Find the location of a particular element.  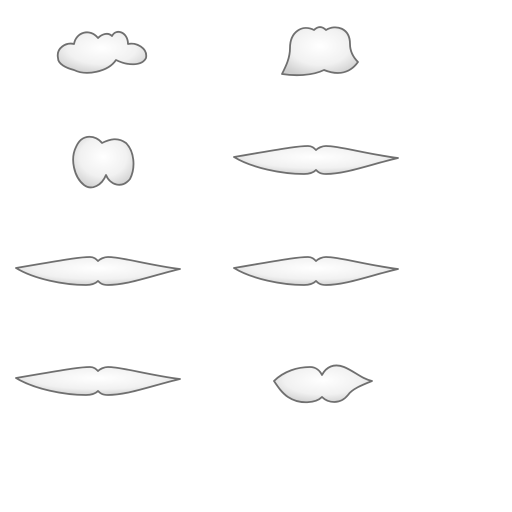

mustache-chevron-sprite is located at coordinates (323, 384).